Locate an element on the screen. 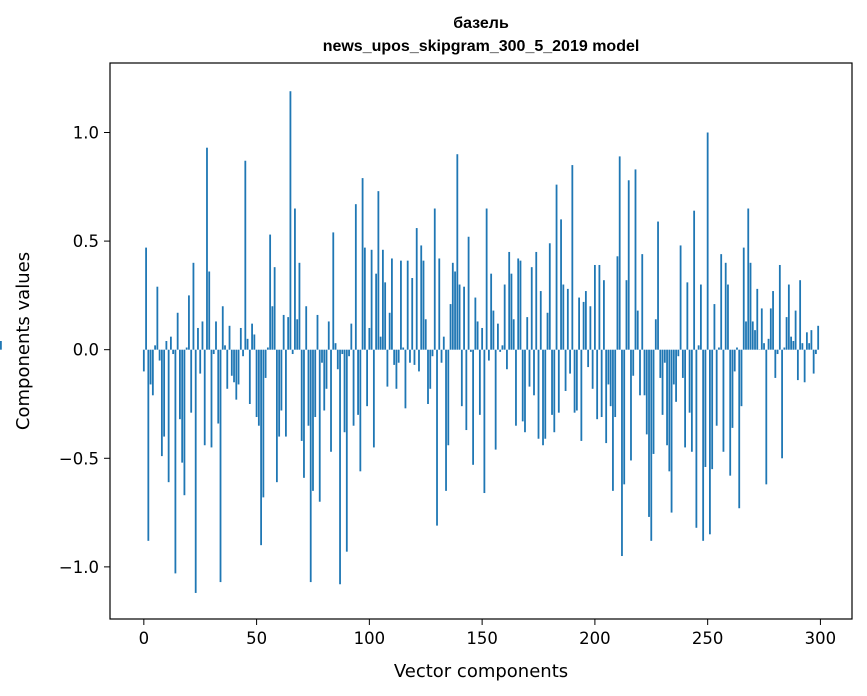  y-axis-ticks: −1.0 −0.5 0.0 0.5 1.0 is located at coordinates (84, 350).